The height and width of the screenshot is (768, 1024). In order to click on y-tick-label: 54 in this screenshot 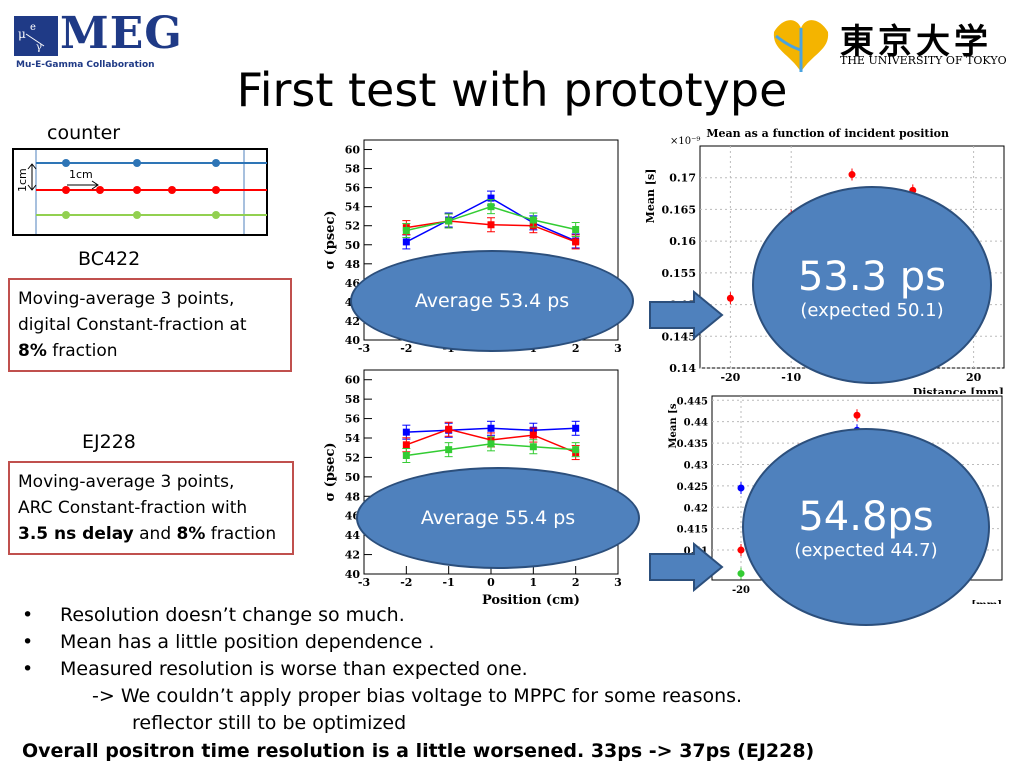, I will do `click(353, 438)`.